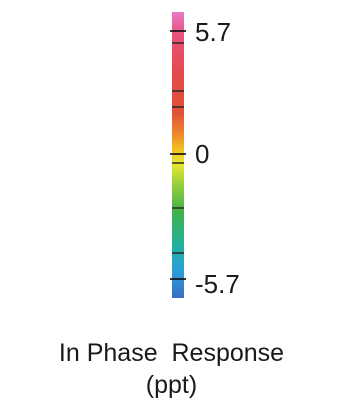 This screenshot has height=412, width=343. I want to click on tick-label-max: 5.7, so click(213, 32).